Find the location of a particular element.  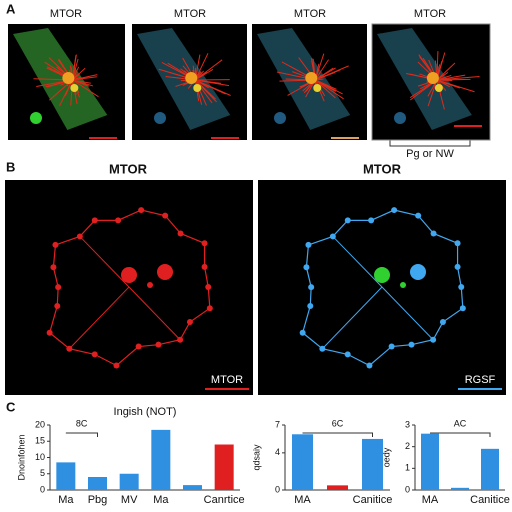

y-tick-label: 10 is located at coordinates (40, 457).